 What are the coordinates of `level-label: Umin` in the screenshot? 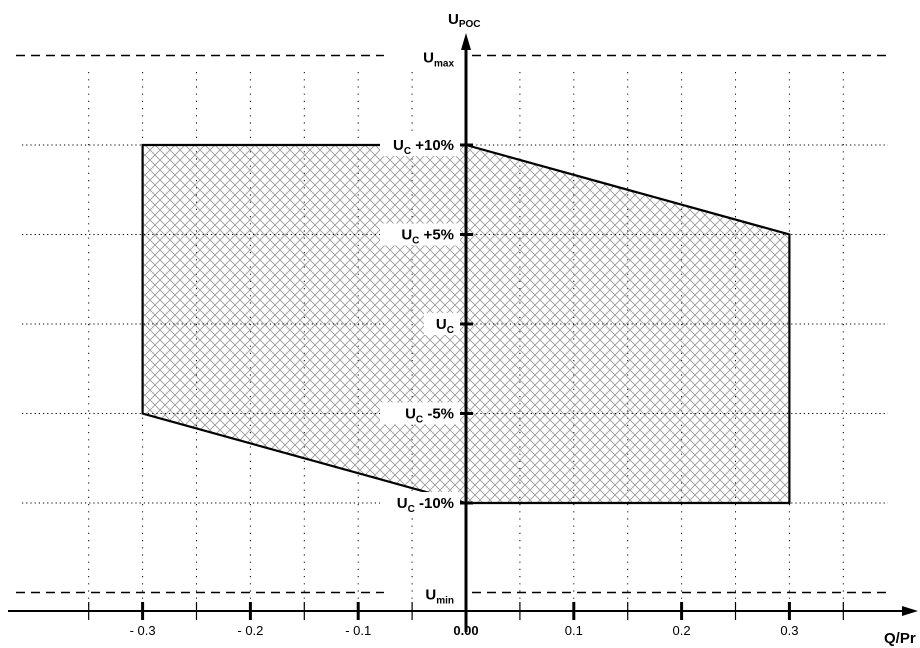 It's located at (439, 597).